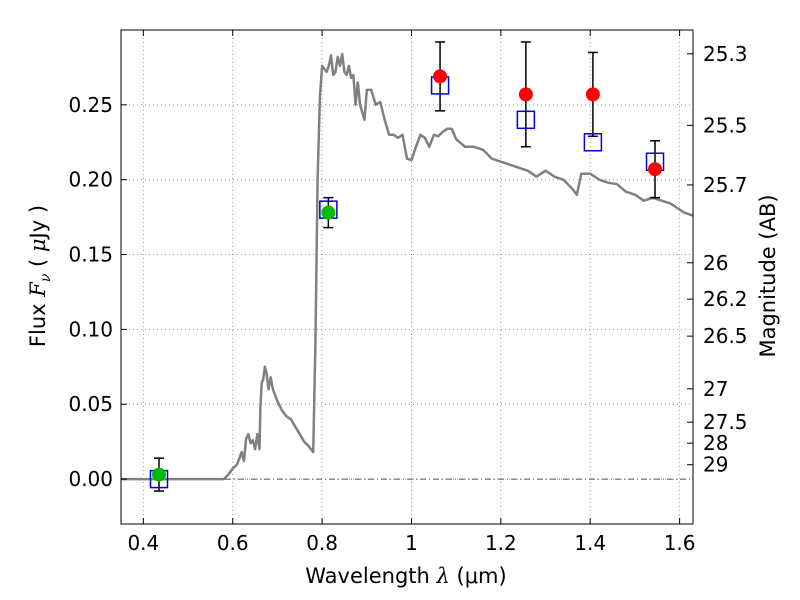 This screenshot has width=800, height=600. Describe the element at coordinates (90, 180) in the screenshot. I see `y-tick-label: 0.20` at that location.